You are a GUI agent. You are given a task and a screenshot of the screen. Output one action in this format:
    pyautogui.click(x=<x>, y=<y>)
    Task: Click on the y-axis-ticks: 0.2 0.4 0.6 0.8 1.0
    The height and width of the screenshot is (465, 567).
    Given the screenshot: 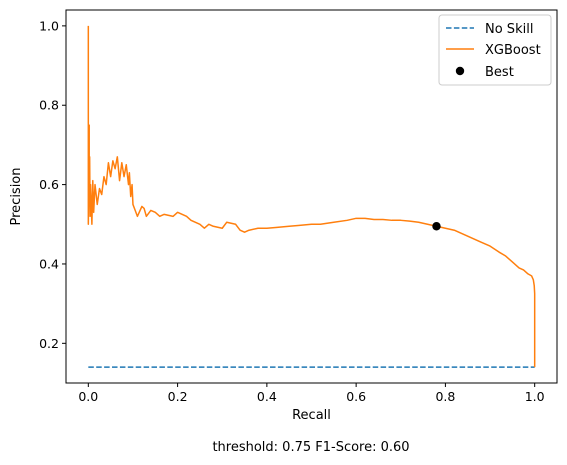 What is the action you would take?
    pyautogui.click(x=52, y=184)
    